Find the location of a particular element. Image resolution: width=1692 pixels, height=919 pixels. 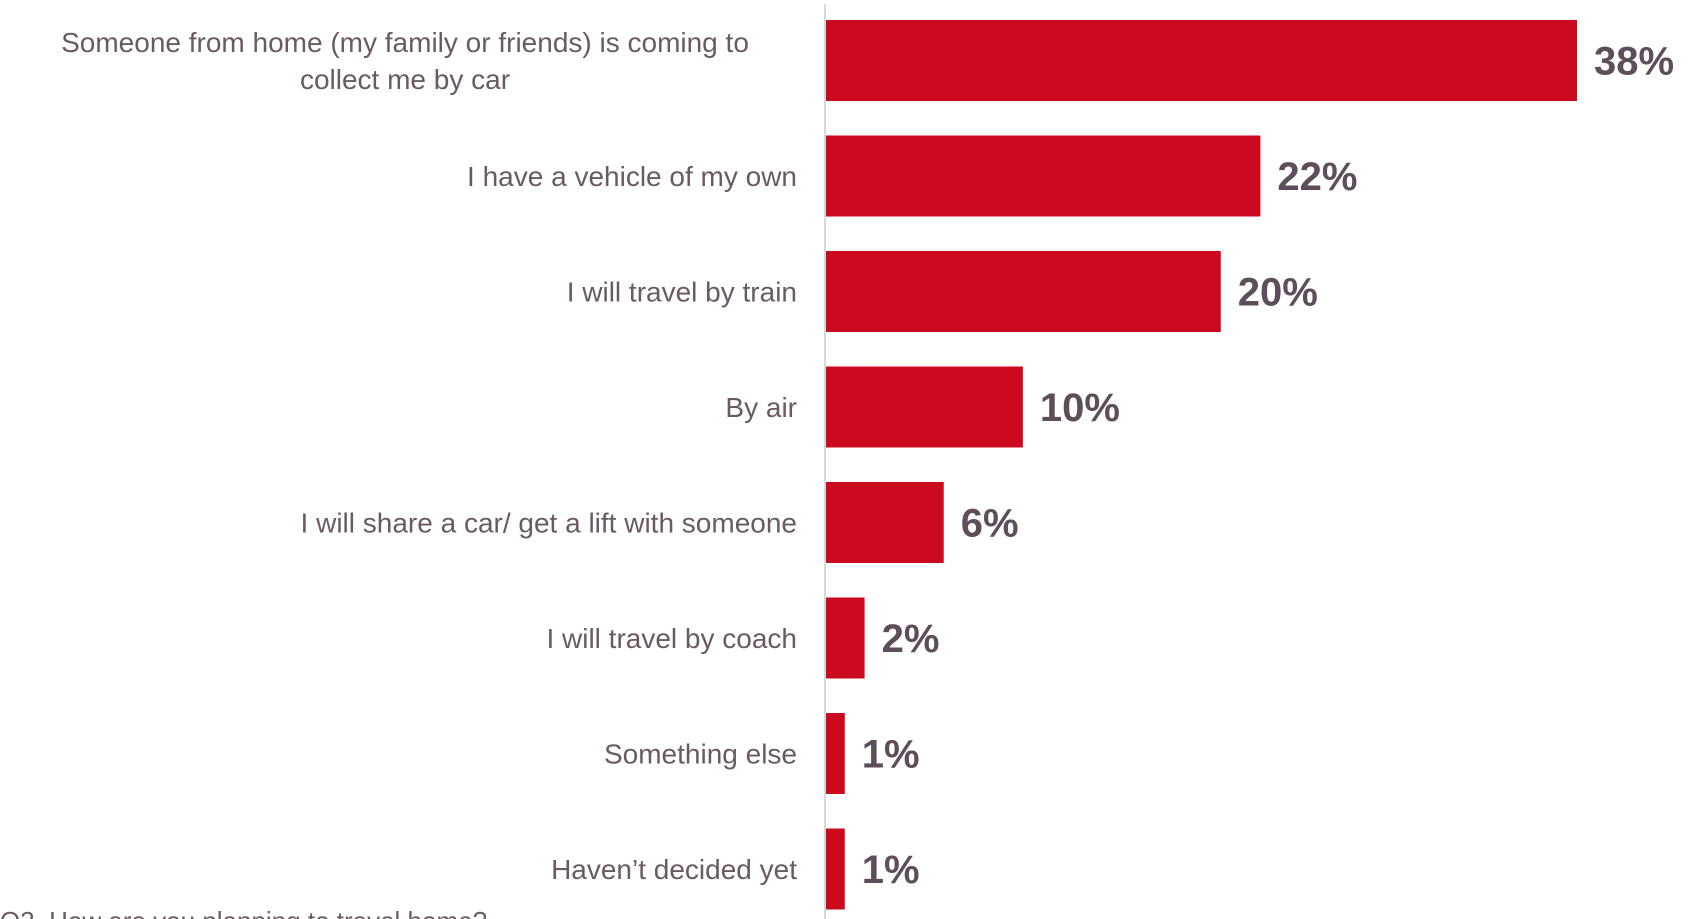

category-label: I will travel by coach is located at coordinates (671, 638).